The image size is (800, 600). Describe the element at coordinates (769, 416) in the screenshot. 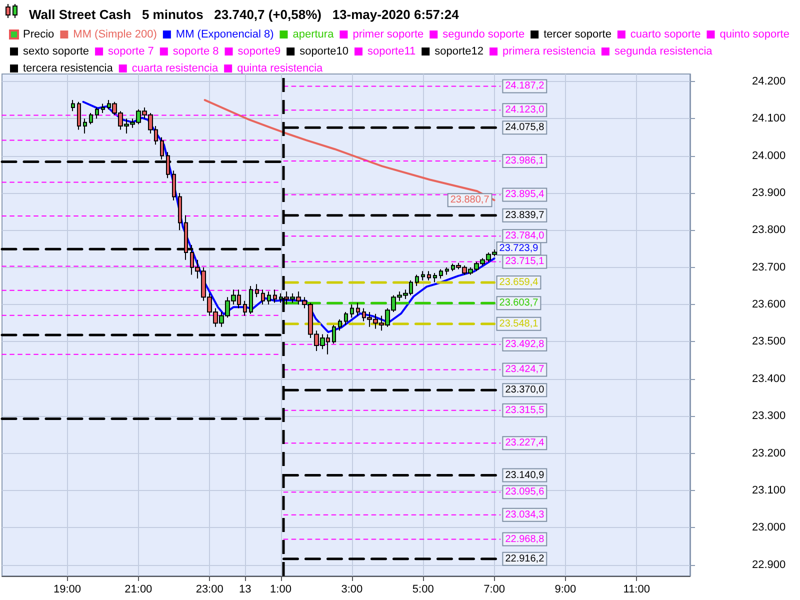

I see `y-tick-label: 23.300` at that location.